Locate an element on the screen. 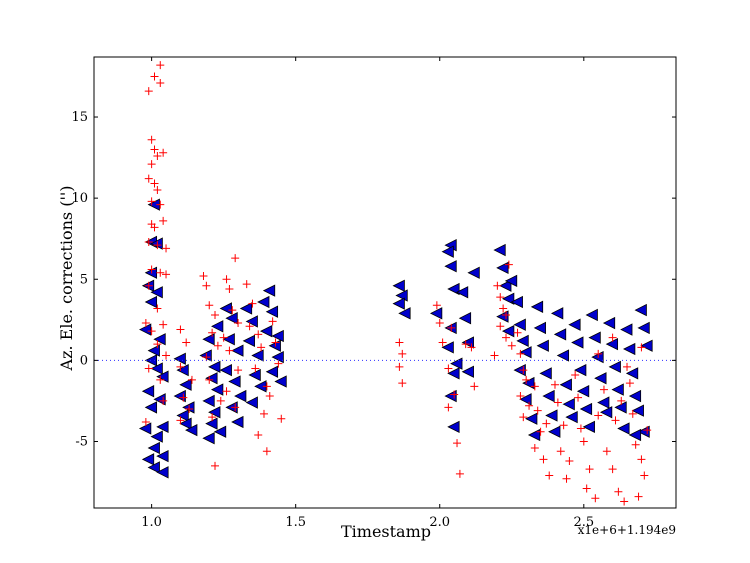  y-tick-label: 5 is located at coordinates (84, 279).